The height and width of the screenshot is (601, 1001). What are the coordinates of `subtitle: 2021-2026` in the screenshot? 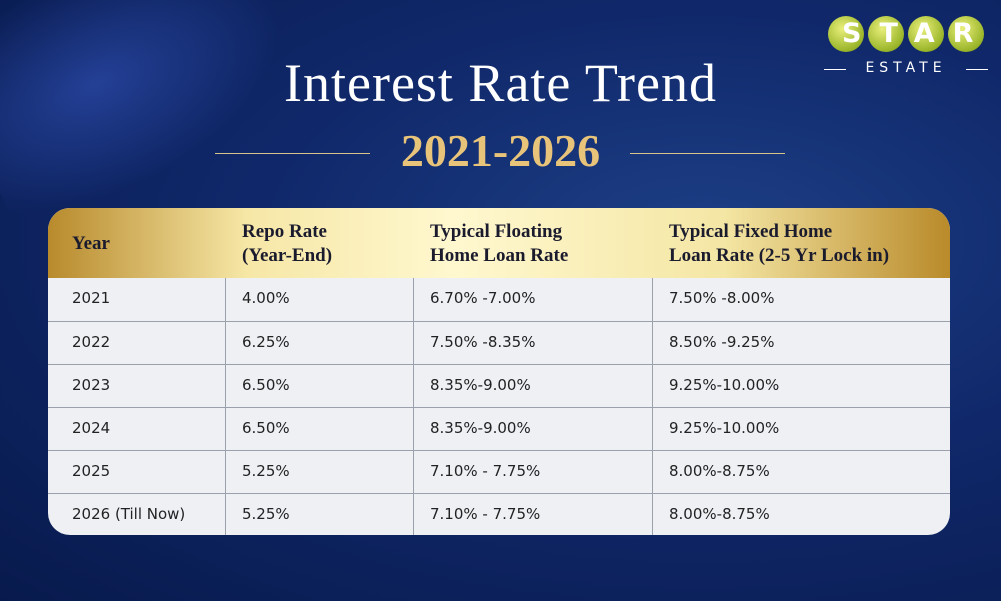 It's located at (500, 150).